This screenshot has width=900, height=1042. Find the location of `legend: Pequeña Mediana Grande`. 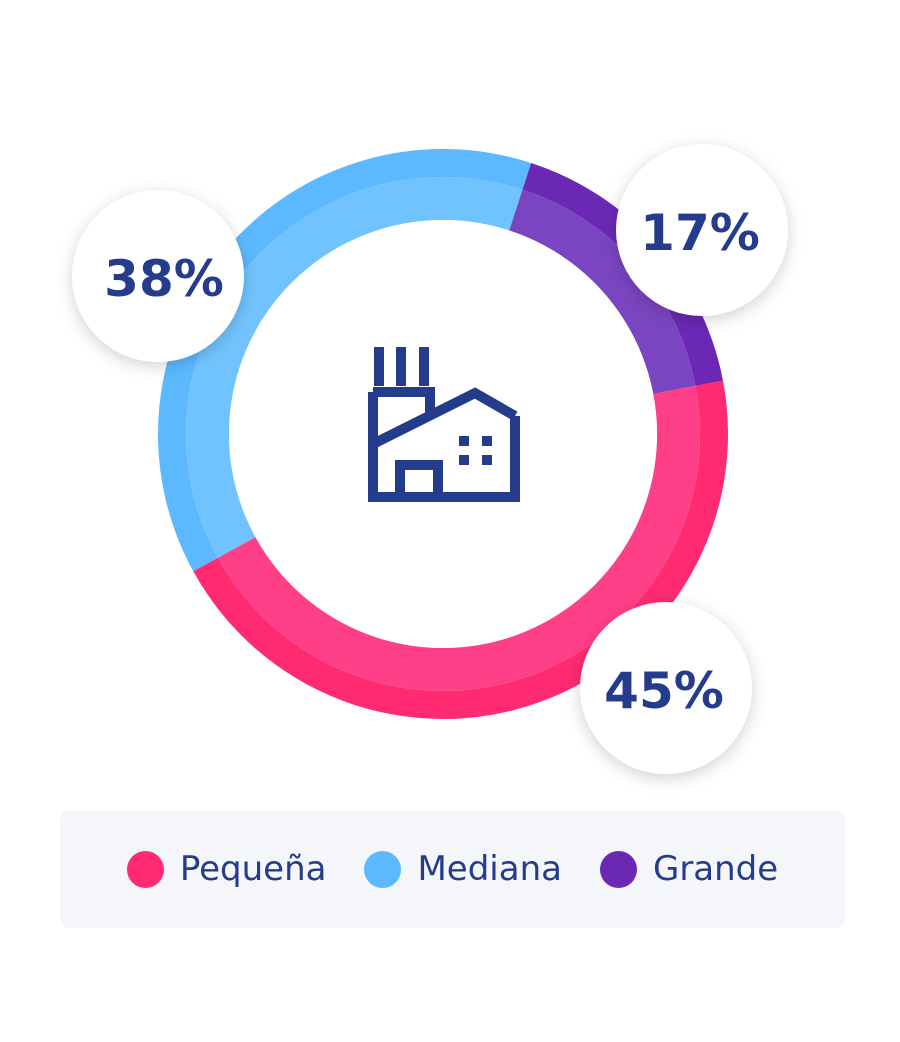

legend: Pequeña Mediana Grande is located at coordinates (452, 869).